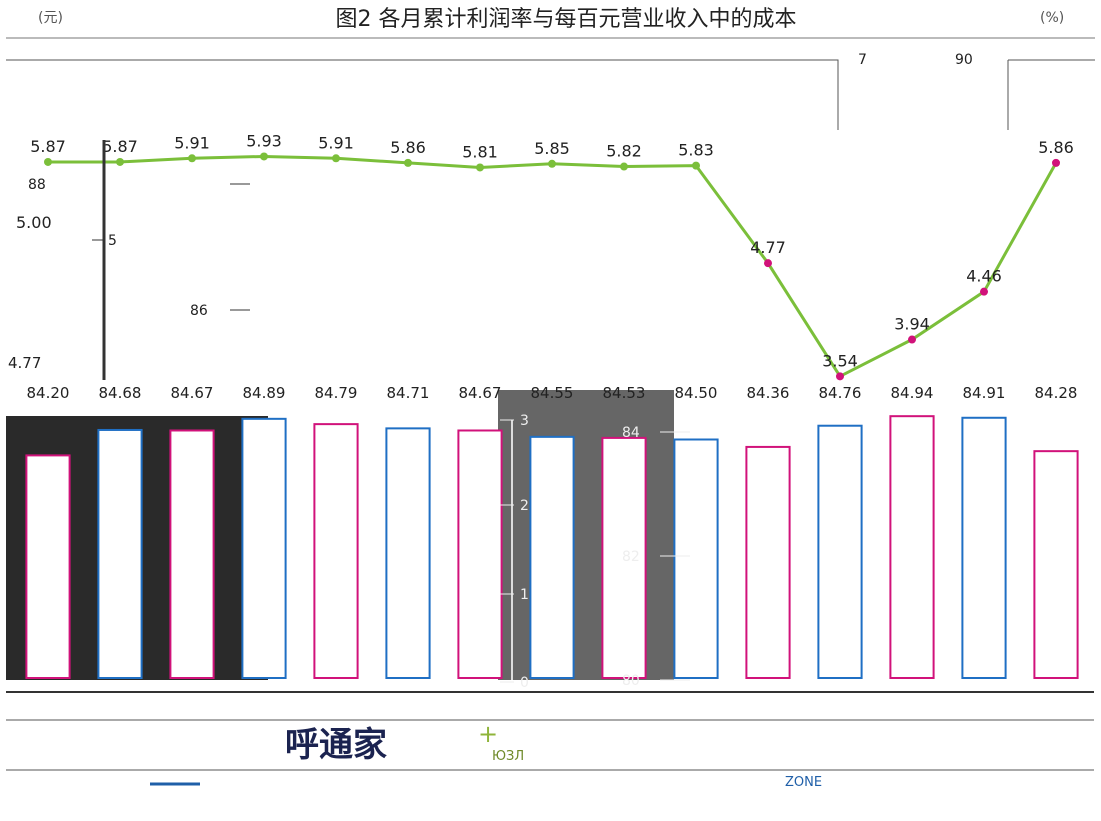  I want to click on source-strip, so click(550, 738).